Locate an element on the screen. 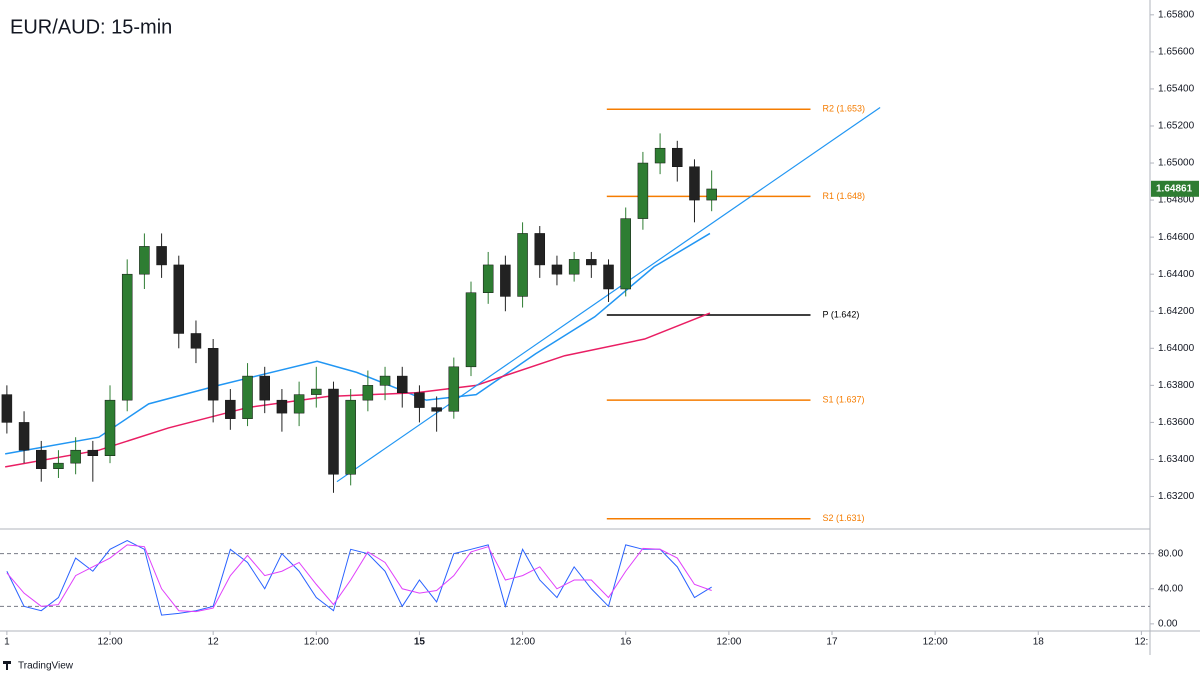 This screenshot has height=675, width=1200. x-tick-label: 15 is located at coordinates (420, 642).